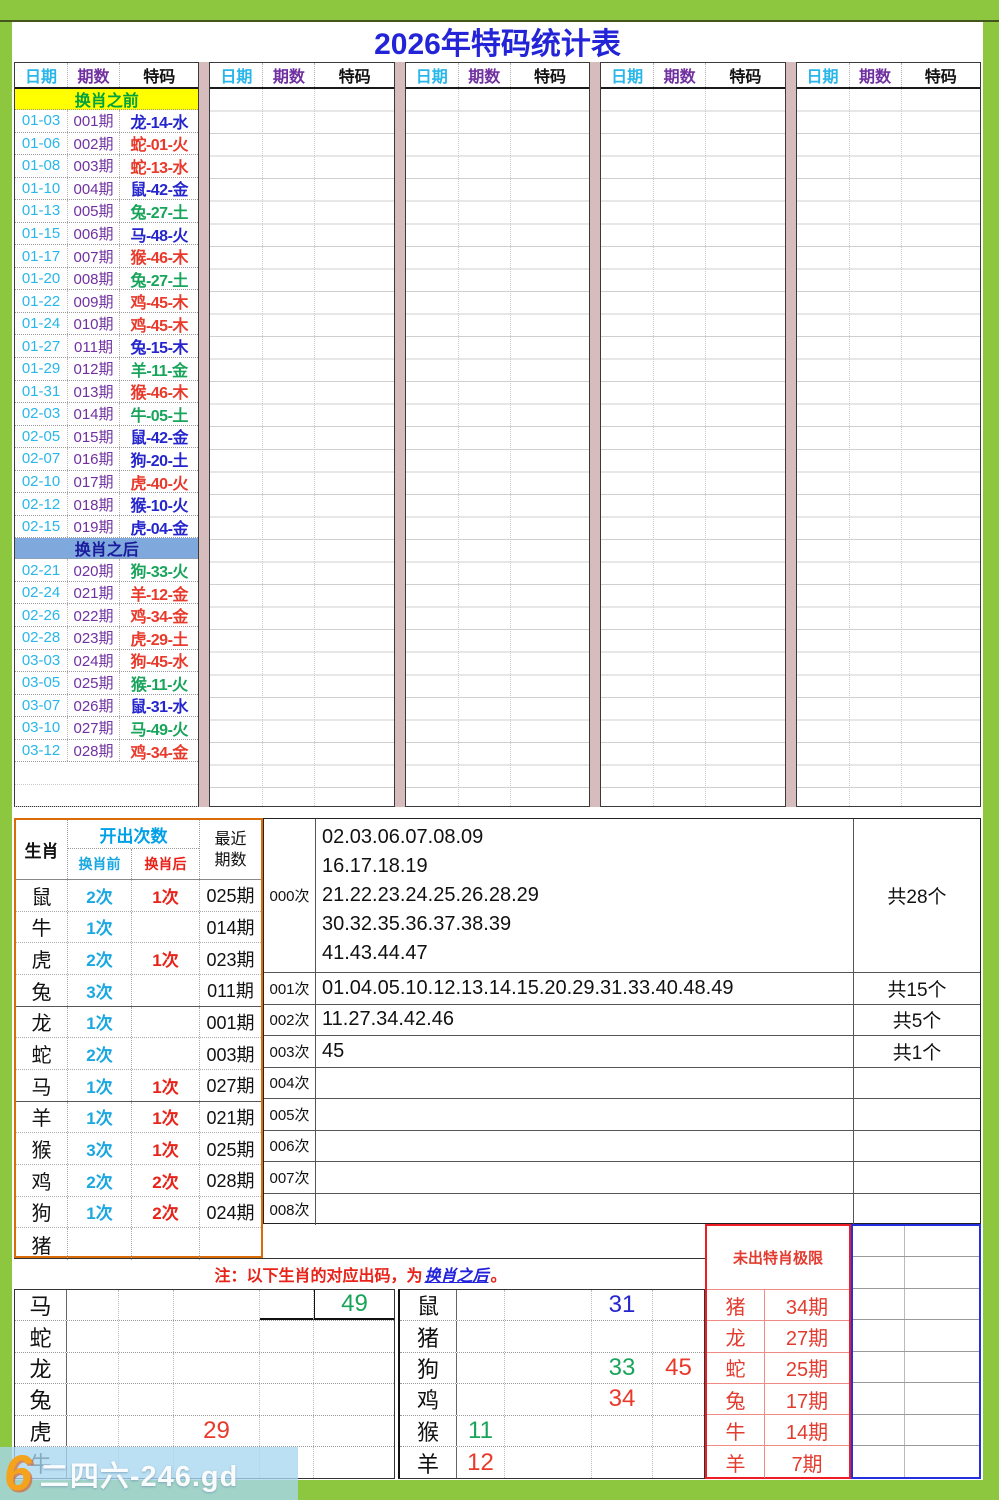  Describe the element at coordinates (94, 504) in the screenshot. I see `record-period: 018期` at that location.